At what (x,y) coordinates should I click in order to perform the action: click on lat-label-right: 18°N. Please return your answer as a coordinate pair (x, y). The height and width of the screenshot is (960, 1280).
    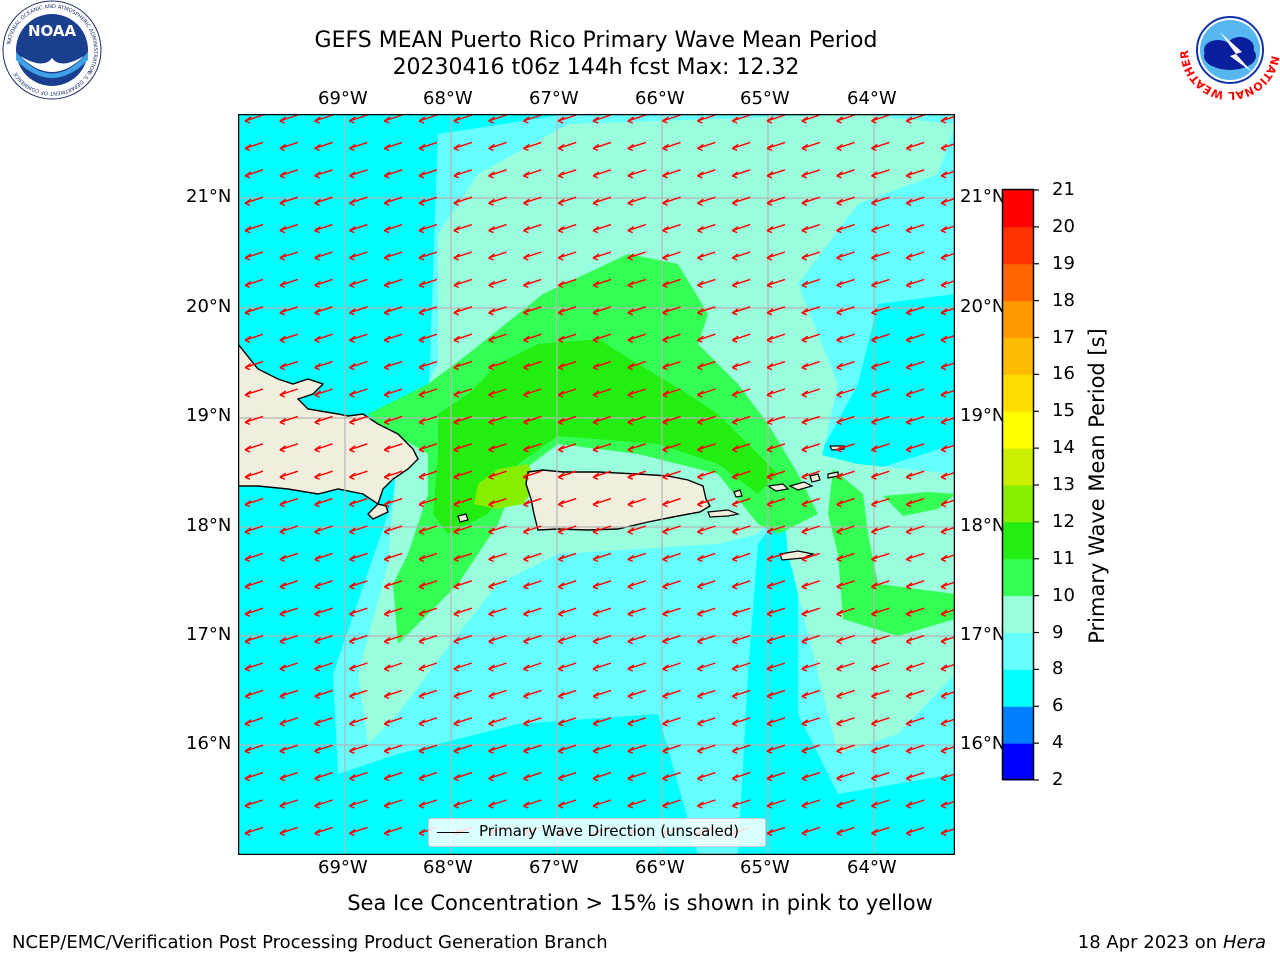
    Looking at the image, I should click on (983, 525).